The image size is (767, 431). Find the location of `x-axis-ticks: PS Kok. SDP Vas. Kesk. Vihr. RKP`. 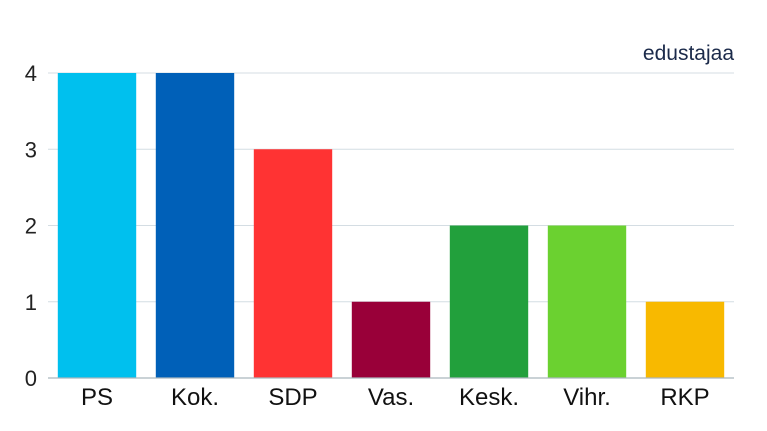

x-axis-ticks: PS Kok. SDP Vas. Kesk. Vihr. RKP is located at coordinates (395, 397).